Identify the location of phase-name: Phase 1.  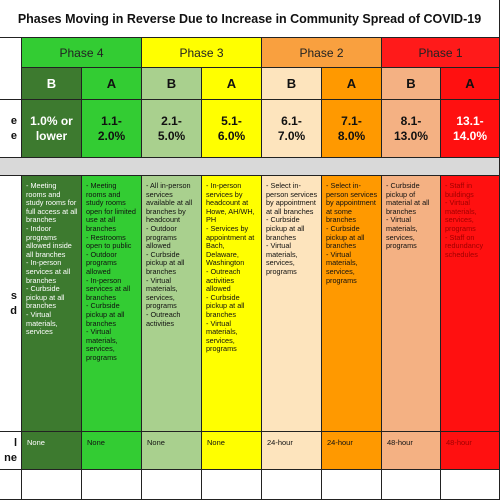
(440, 52).